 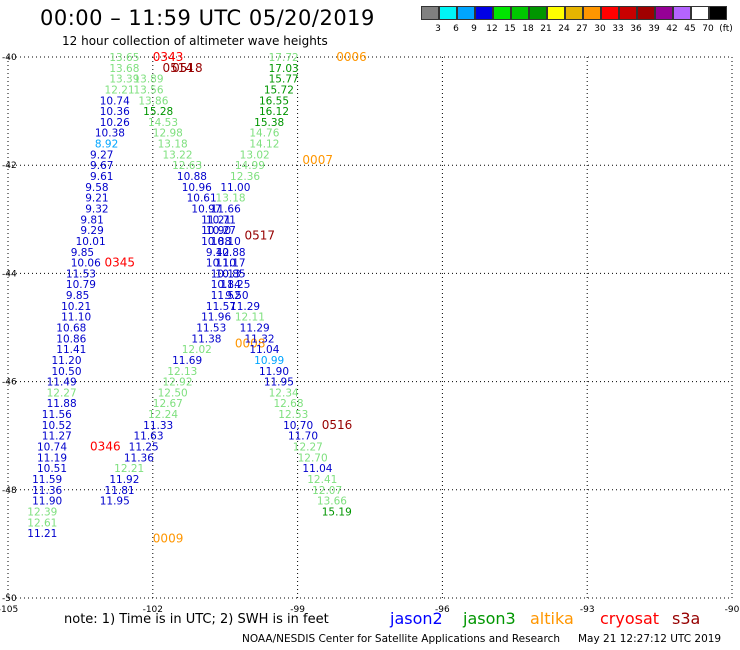 I want to click on wave-height-label: 11.49, so click(x=62, y=383).